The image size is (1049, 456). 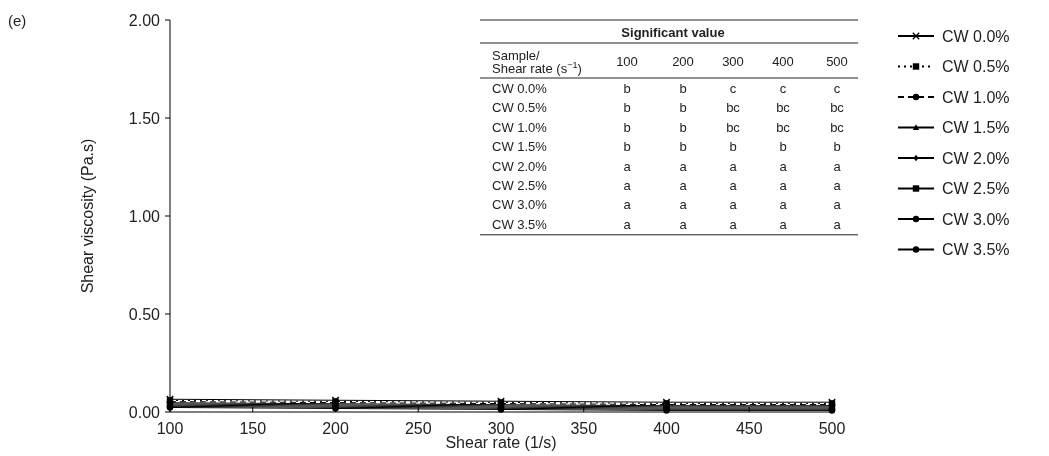 What do you see at coordinates (418, 428) in the screenshot?
I see `x-tick-label: 250` at bounding box center [418, 428].